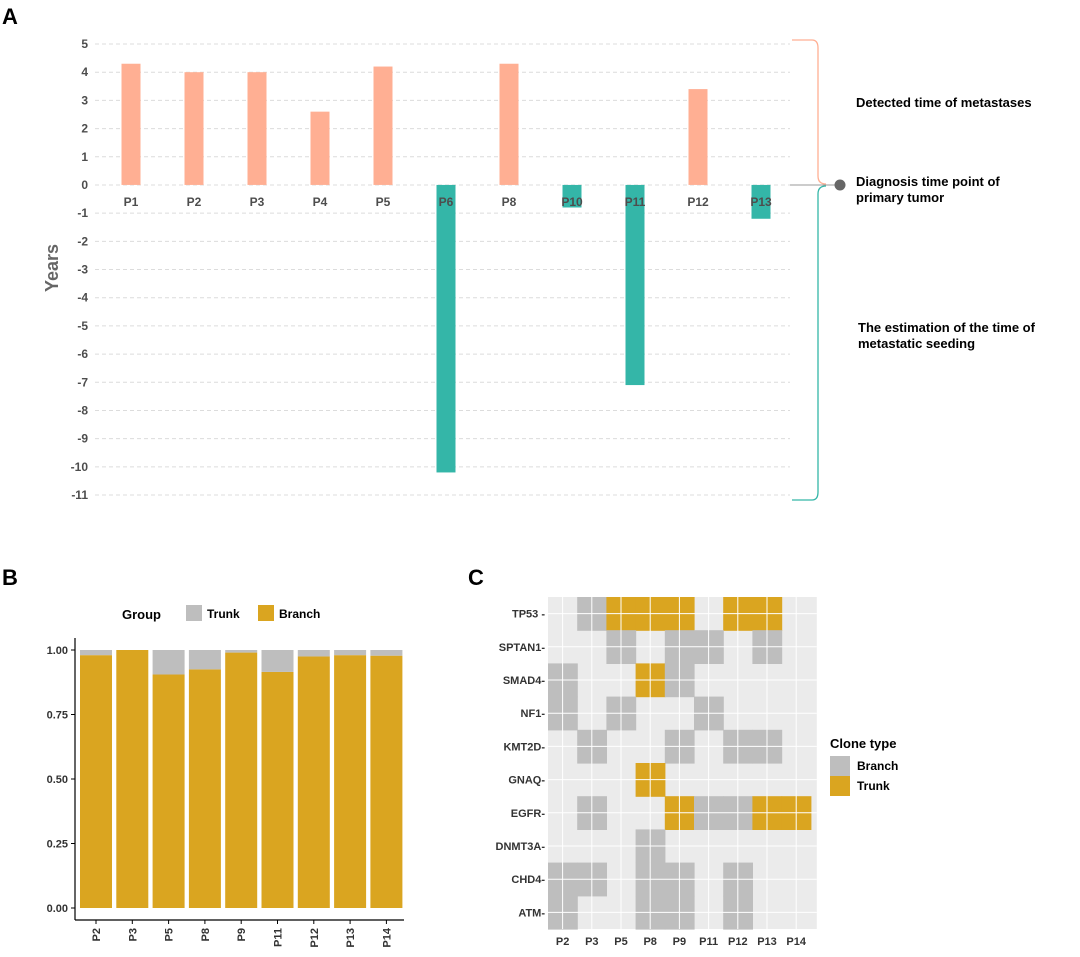  What do you see at coordinates (350, 653) in the screenshot?
I see `b-bar-trunk-p13` at bounding box center [350, 653].